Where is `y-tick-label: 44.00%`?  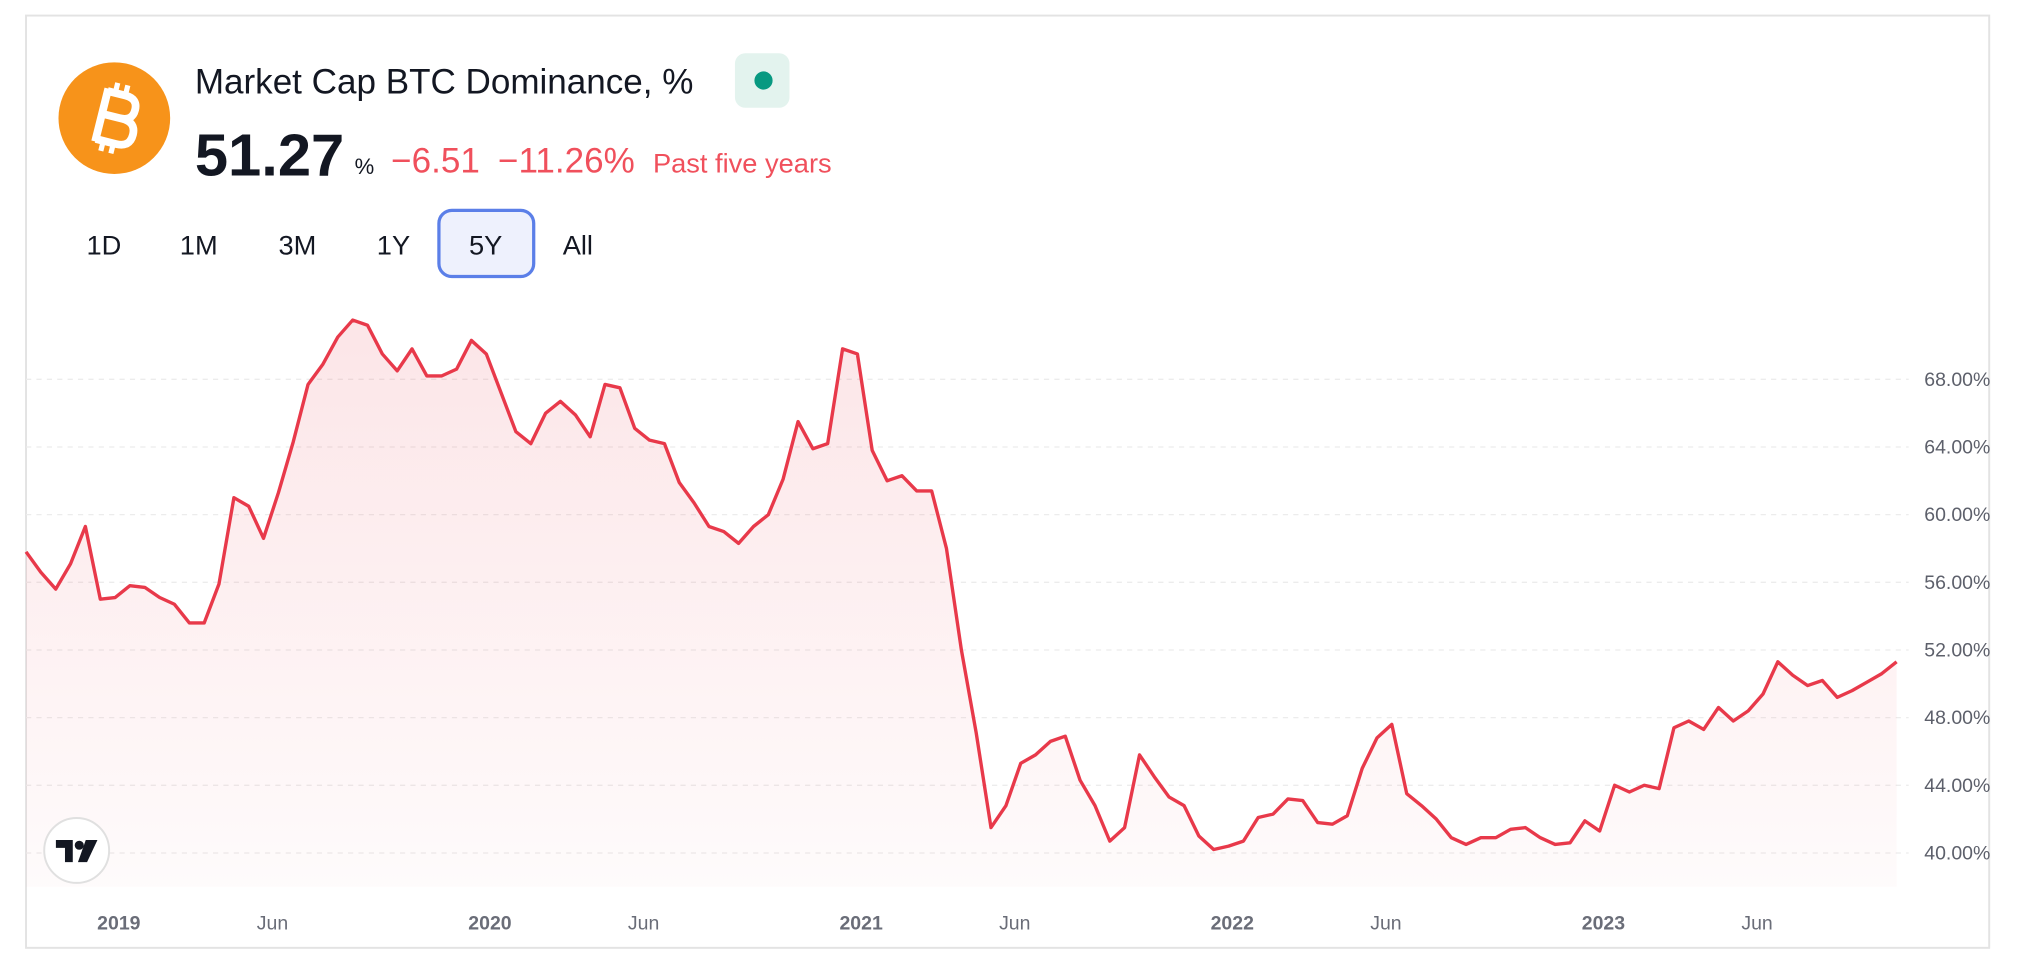
y-tick-label: 44.00% is located at coordinates (1957, 786).